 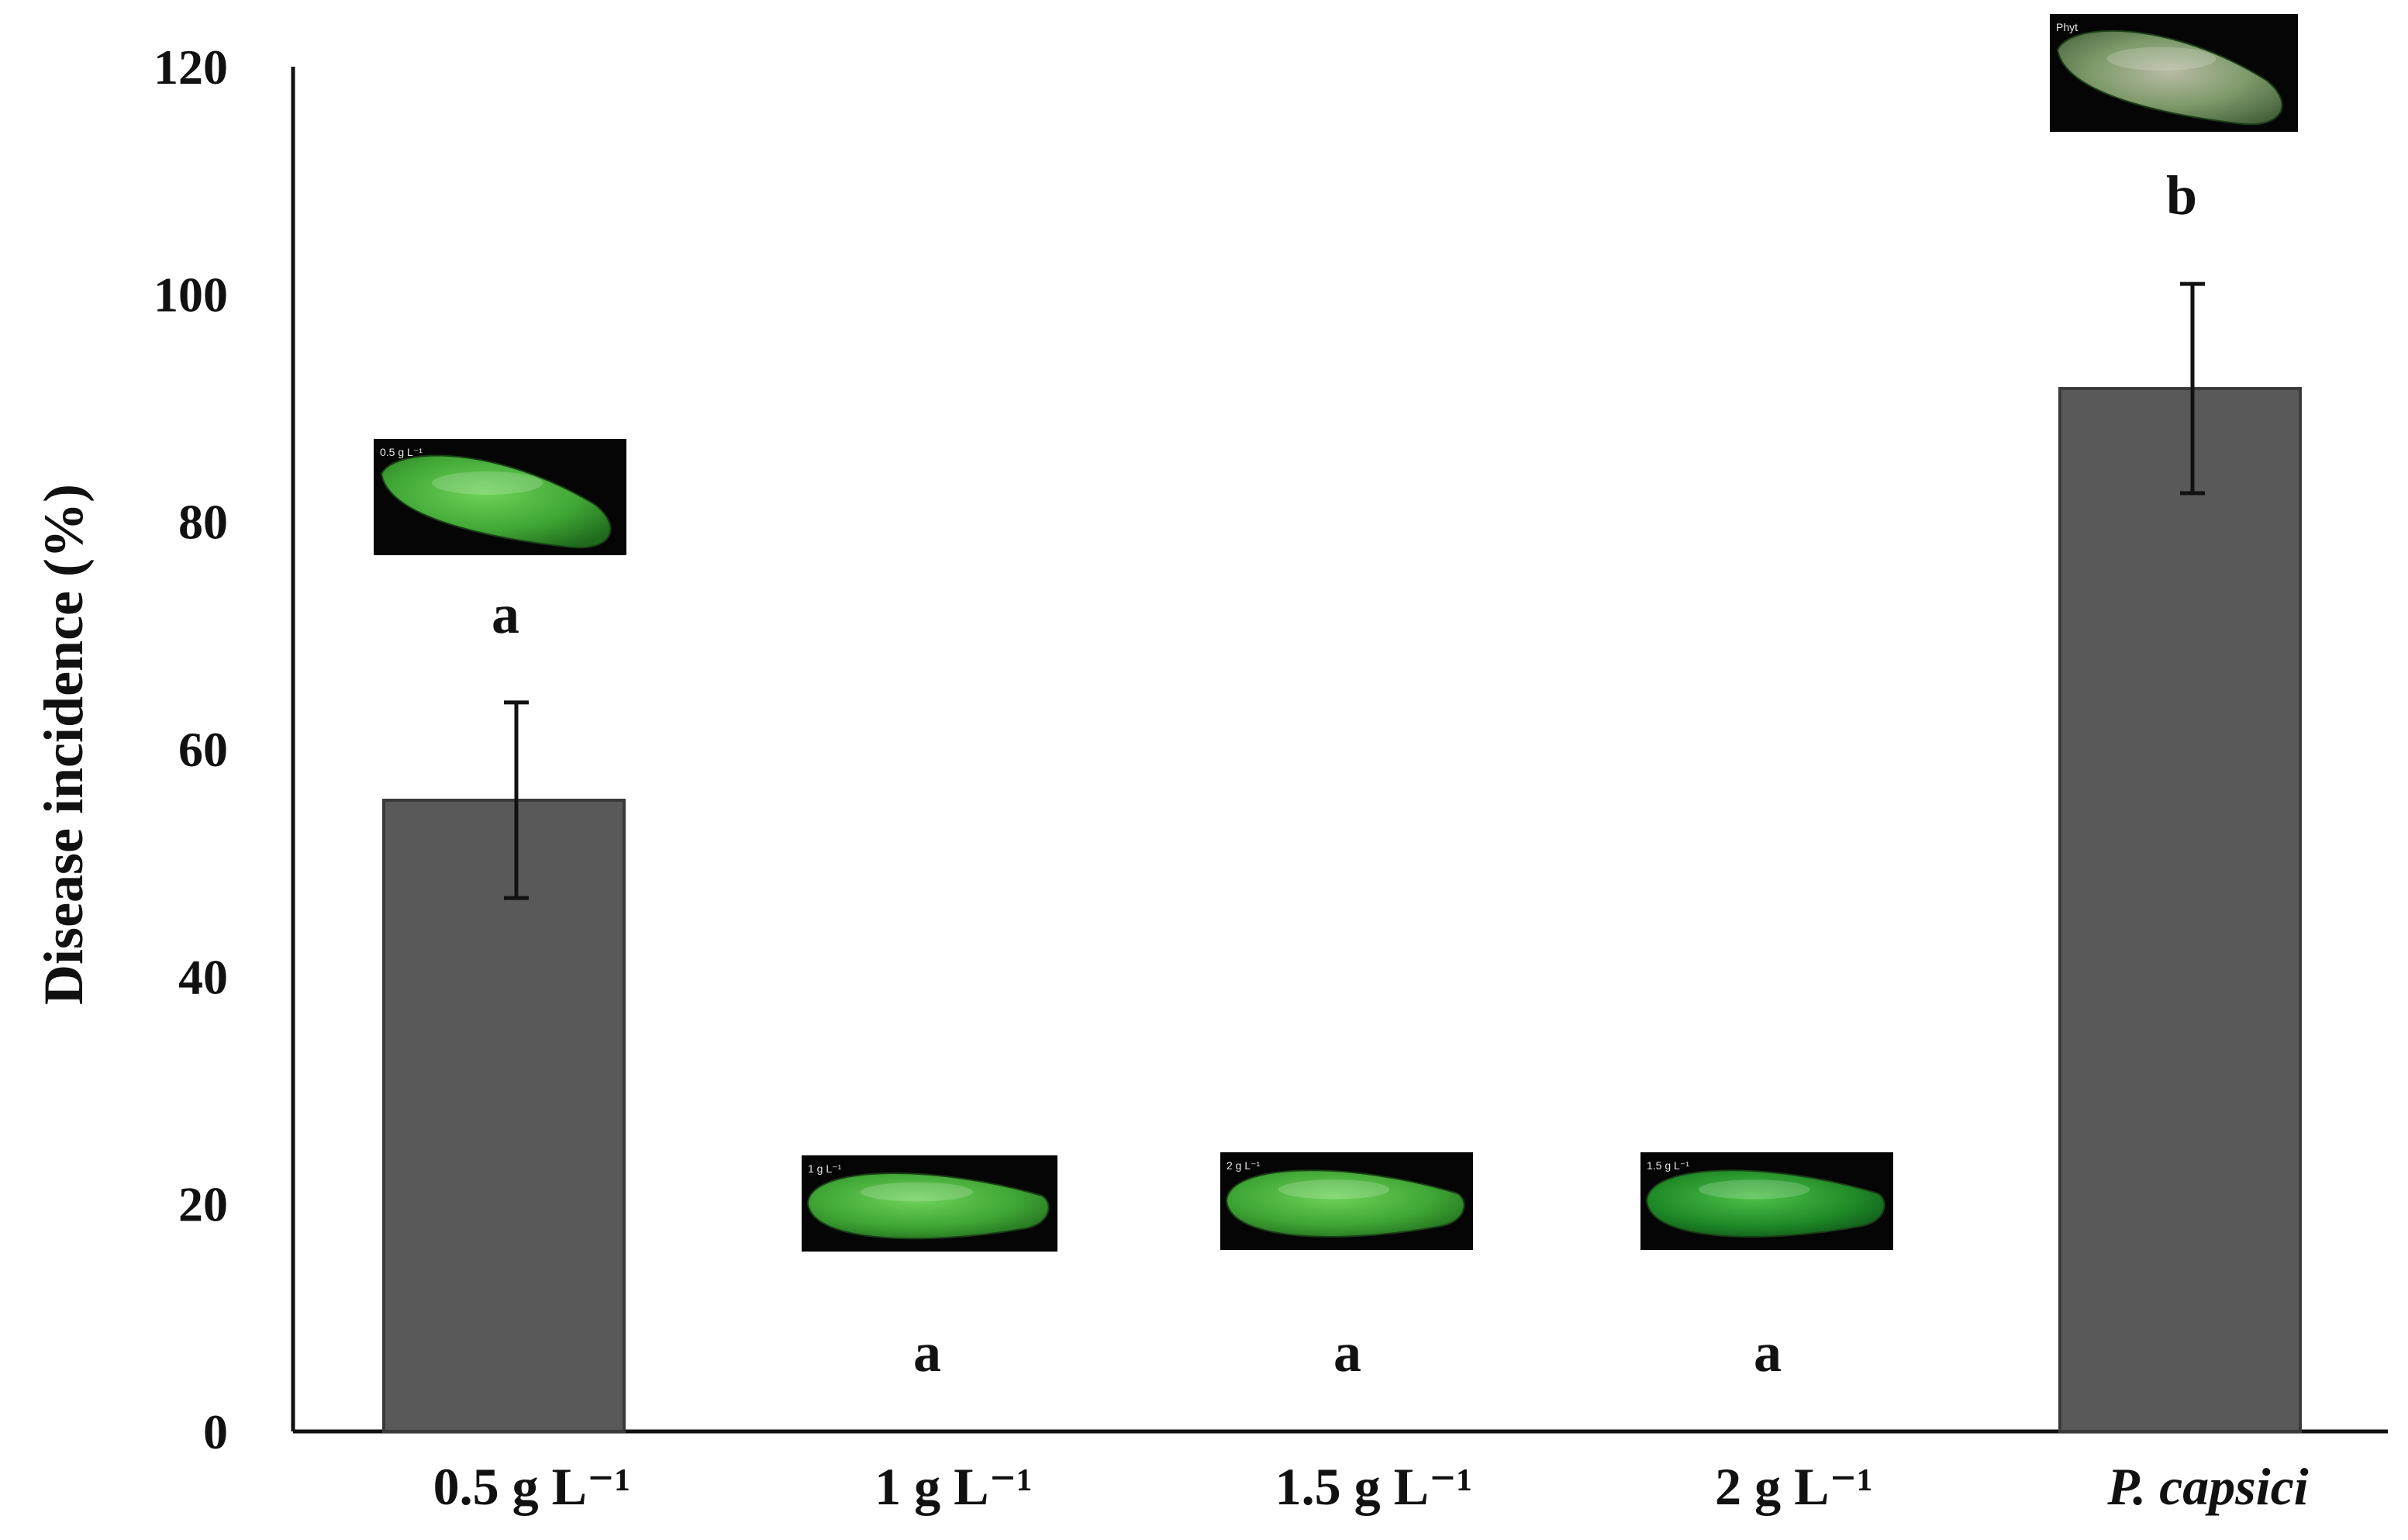 I want to click on photo-caption: 1 g L⁻¹, so click(x=825, y=1168).